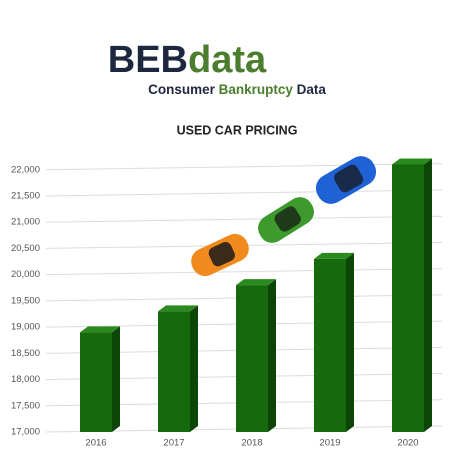 Image resolution: width=474 pixels, height=474 pixels. Describe the element at coordinates (25, 274) in the screenshot. I see `y-tick-label: 20,000` at that location.